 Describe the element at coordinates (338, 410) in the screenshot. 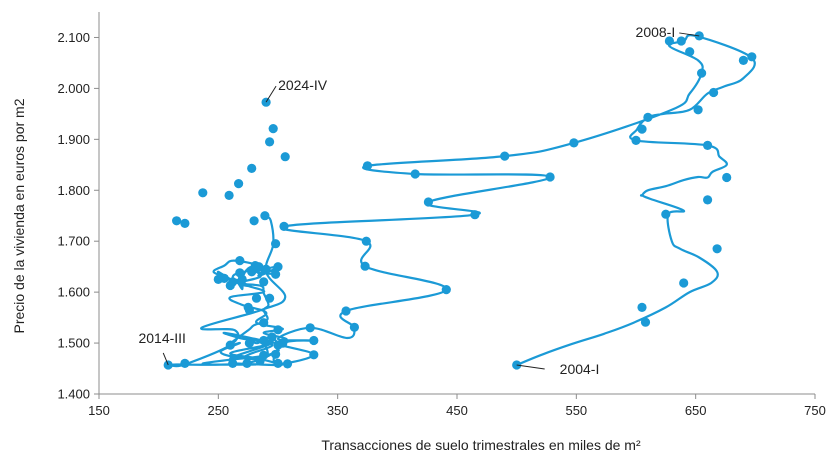

I see `x-tick-label: 350` at that location.